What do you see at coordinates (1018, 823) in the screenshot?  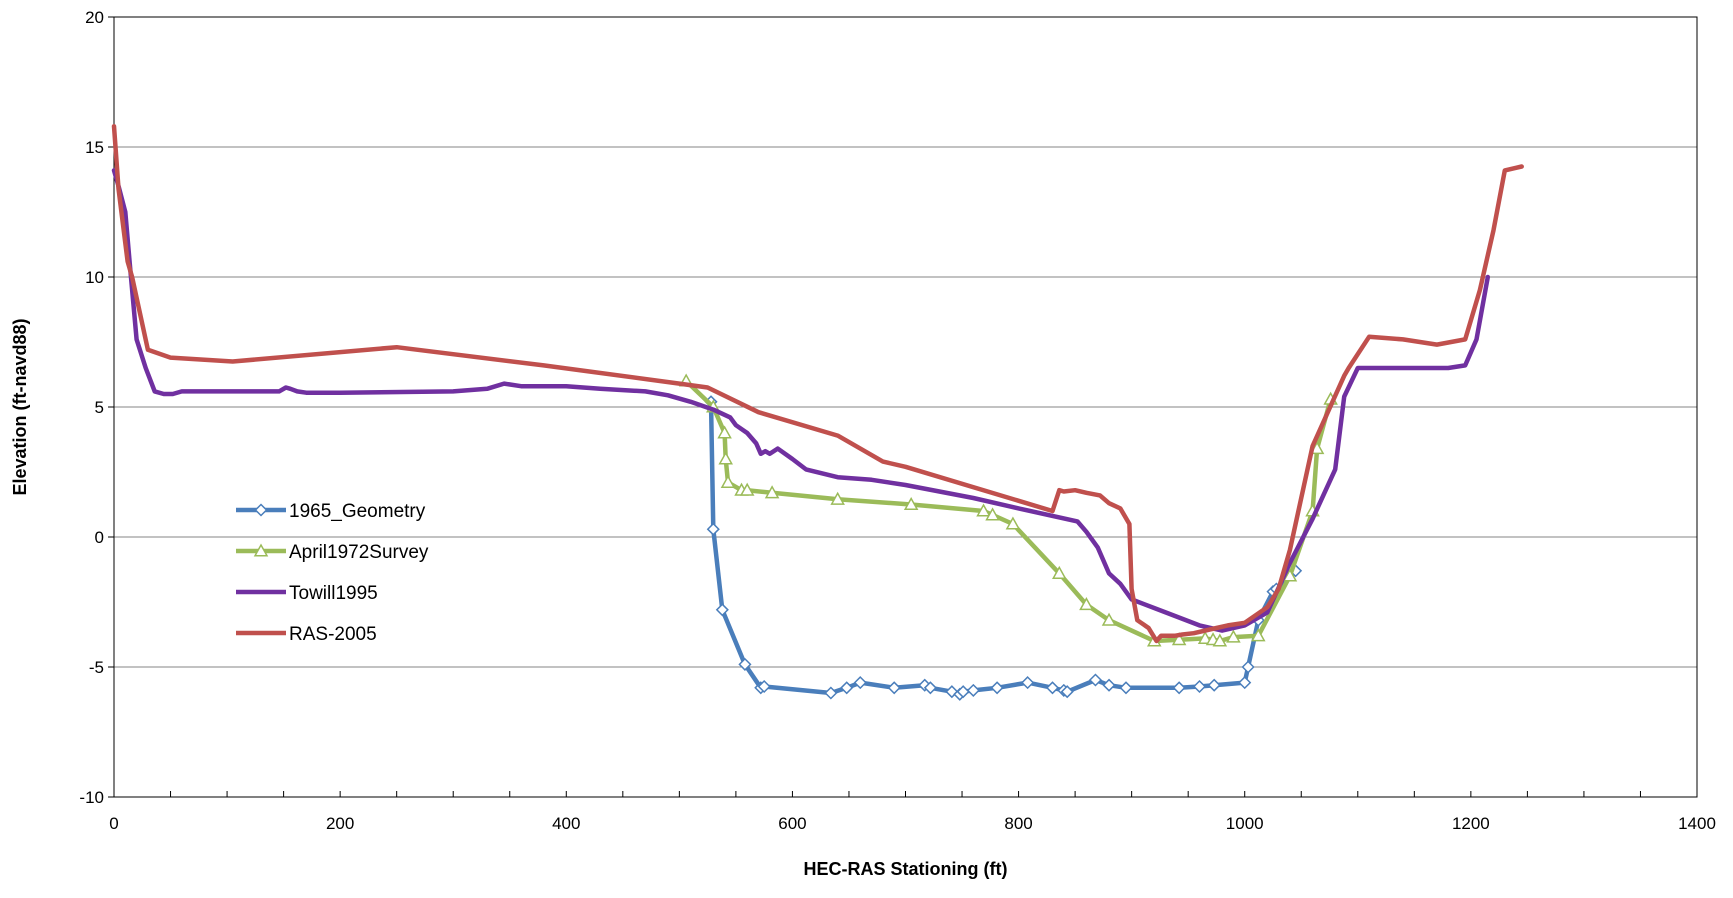 I see `x-tick-label: 800` at bounding box center [1018, 823].